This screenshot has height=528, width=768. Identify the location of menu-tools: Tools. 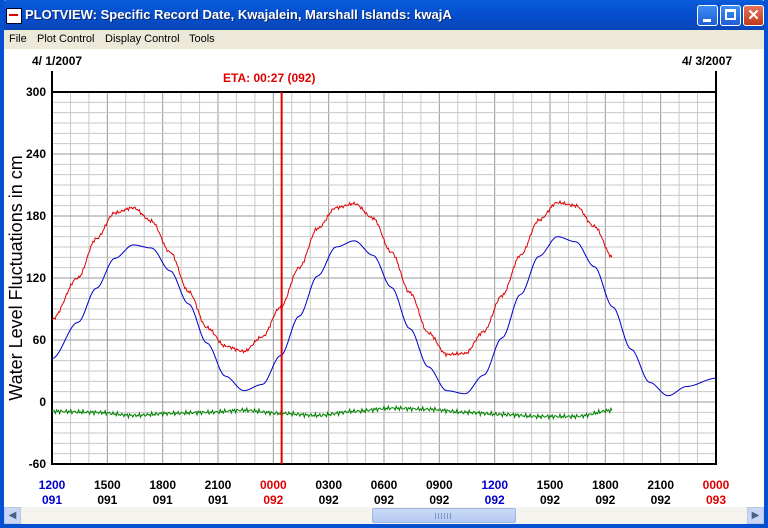
(202, 39).